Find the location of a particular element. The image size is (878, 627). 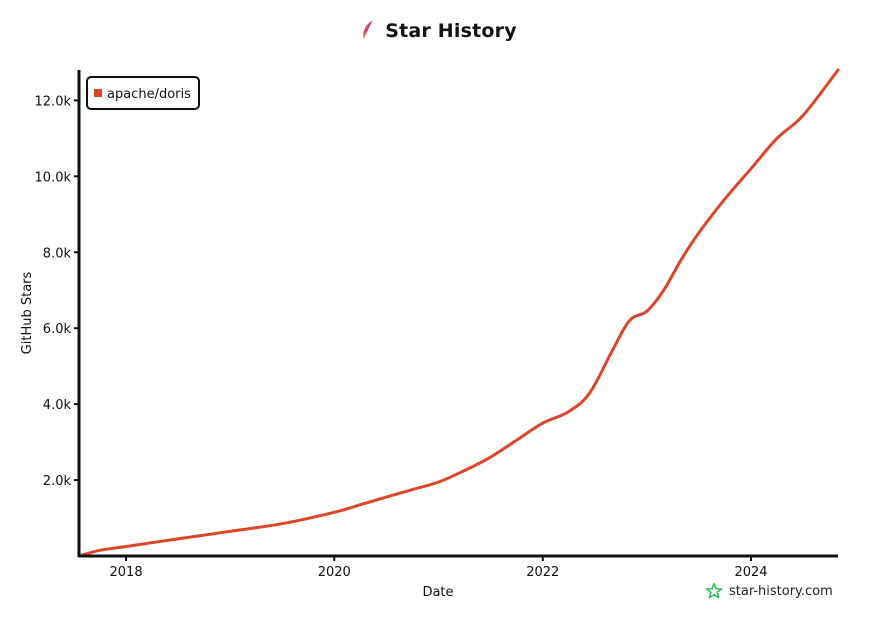

star-outline-icon is located at coordinates (714, 590).